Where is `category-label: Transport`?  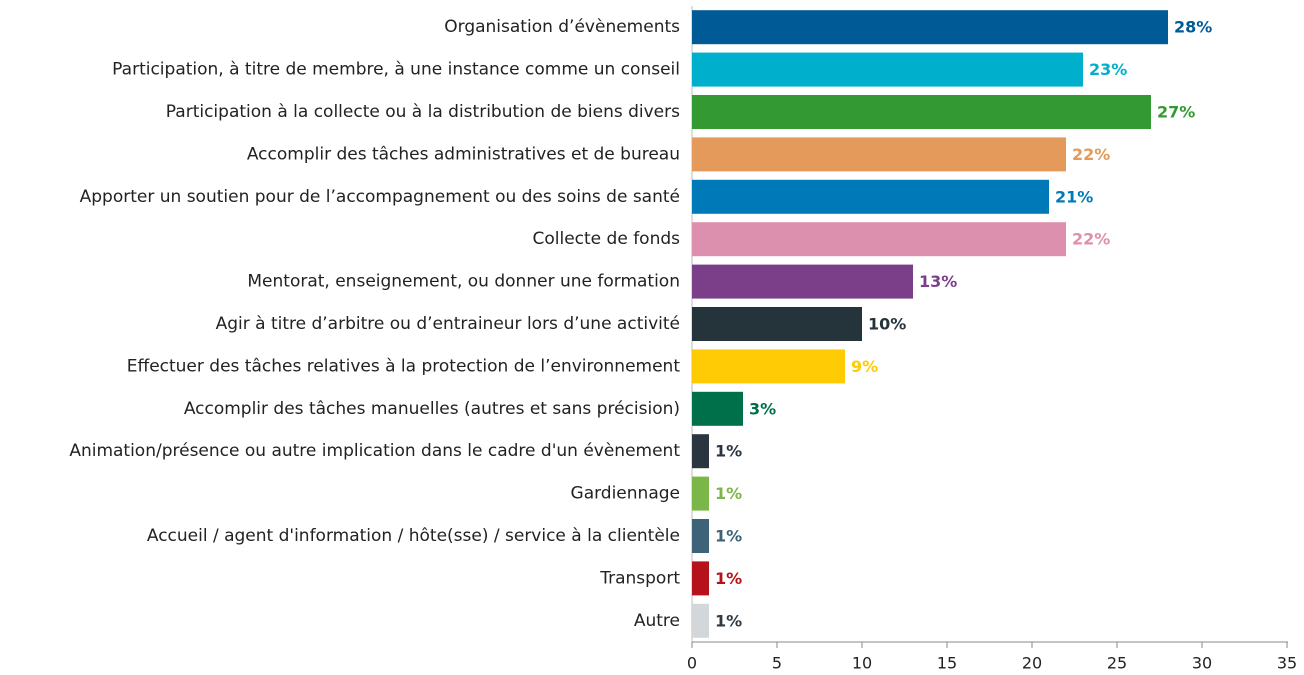 category-label: Transport is located at coordinates (639, 578).